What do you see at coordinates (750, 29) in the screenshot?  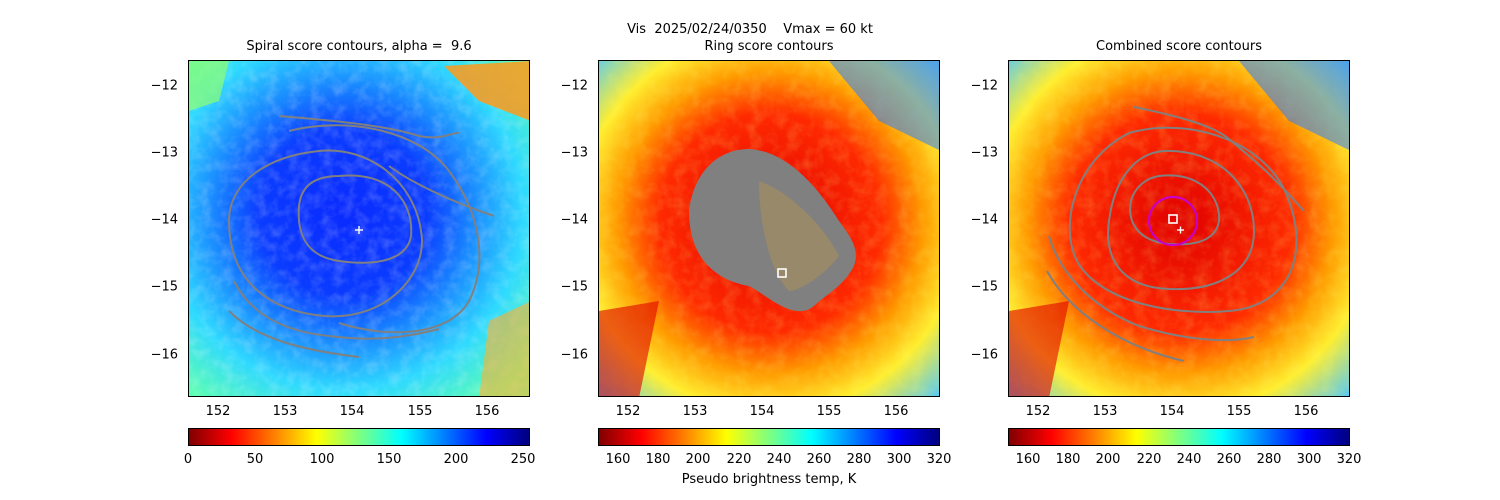 I see `figure-title: Vis 2025/02/24/0350 Vmax = 60 kt` at bounding box center [750, 29].